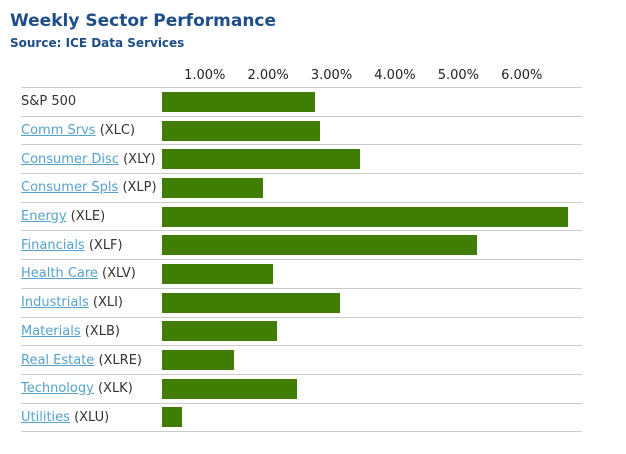  I want to click on ticker-label: (XLU), so click(89, 417).